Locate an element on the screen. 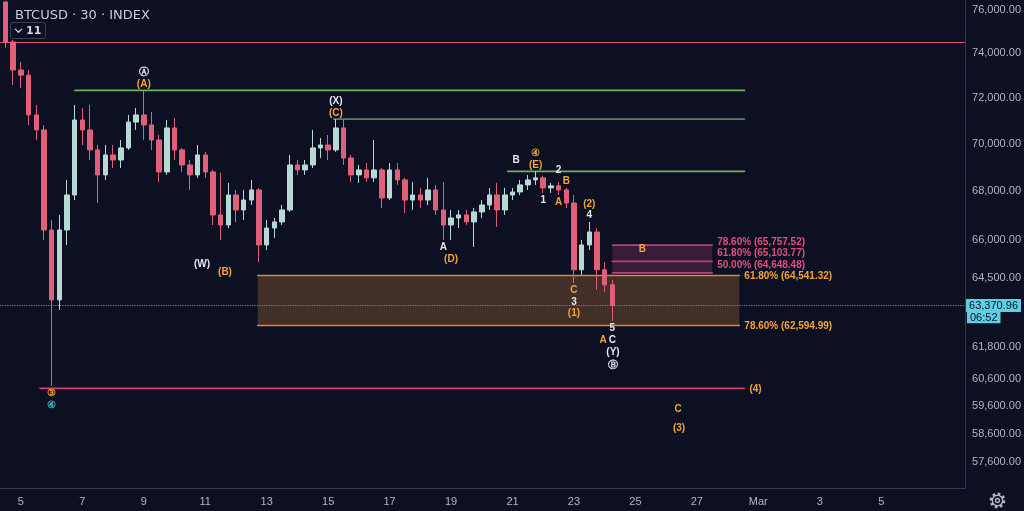  text: BTCUSD · 30 · INDEX is located at coordinates (83, 14).